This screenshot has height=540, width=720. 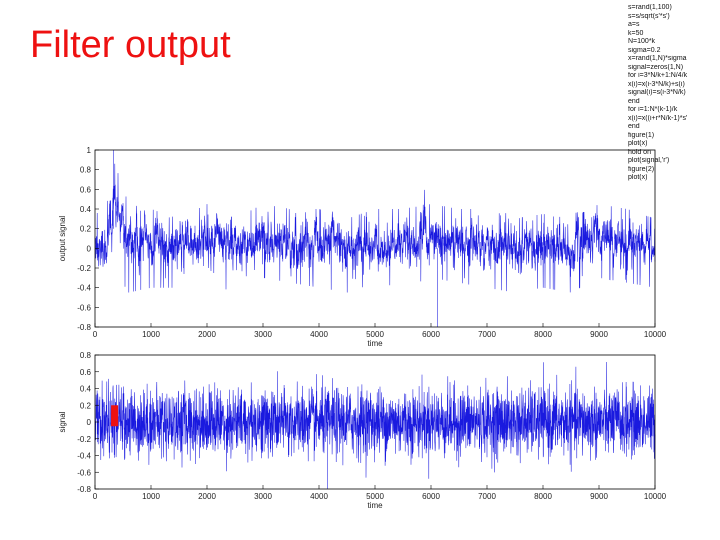 I want to click on code-line: x=rand(1,N)*sigma, so click(x=657, y=58).